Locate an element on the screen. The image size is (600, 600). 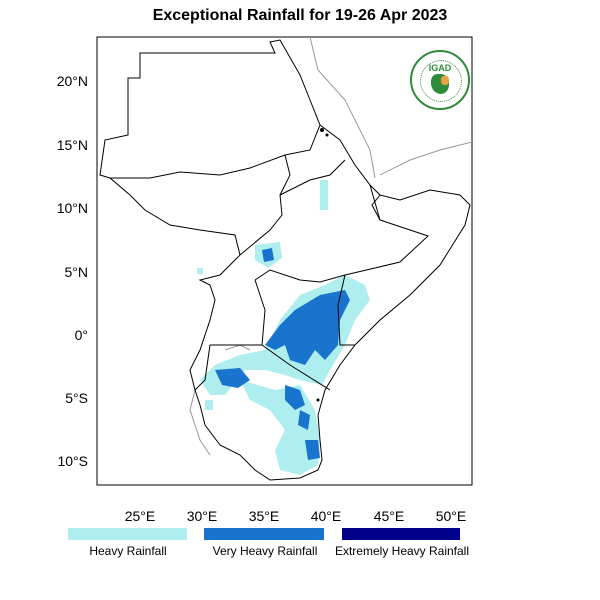
legend-label-extremely-heavy: Extremely Heavy Rainfall is located at coordinates (402, 551).